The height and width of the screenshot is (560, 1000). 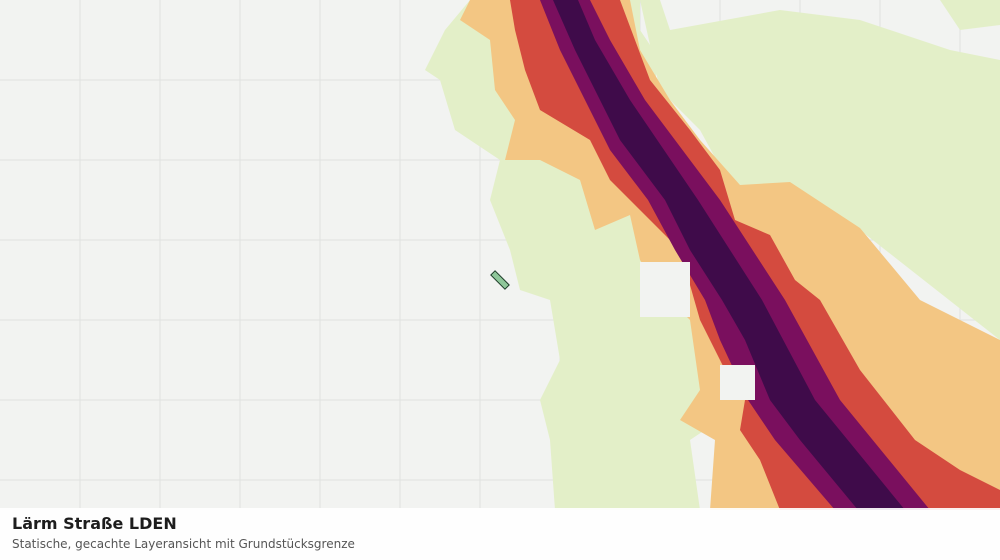 I want to click on zone-low-top, so click(x=970, y=15).